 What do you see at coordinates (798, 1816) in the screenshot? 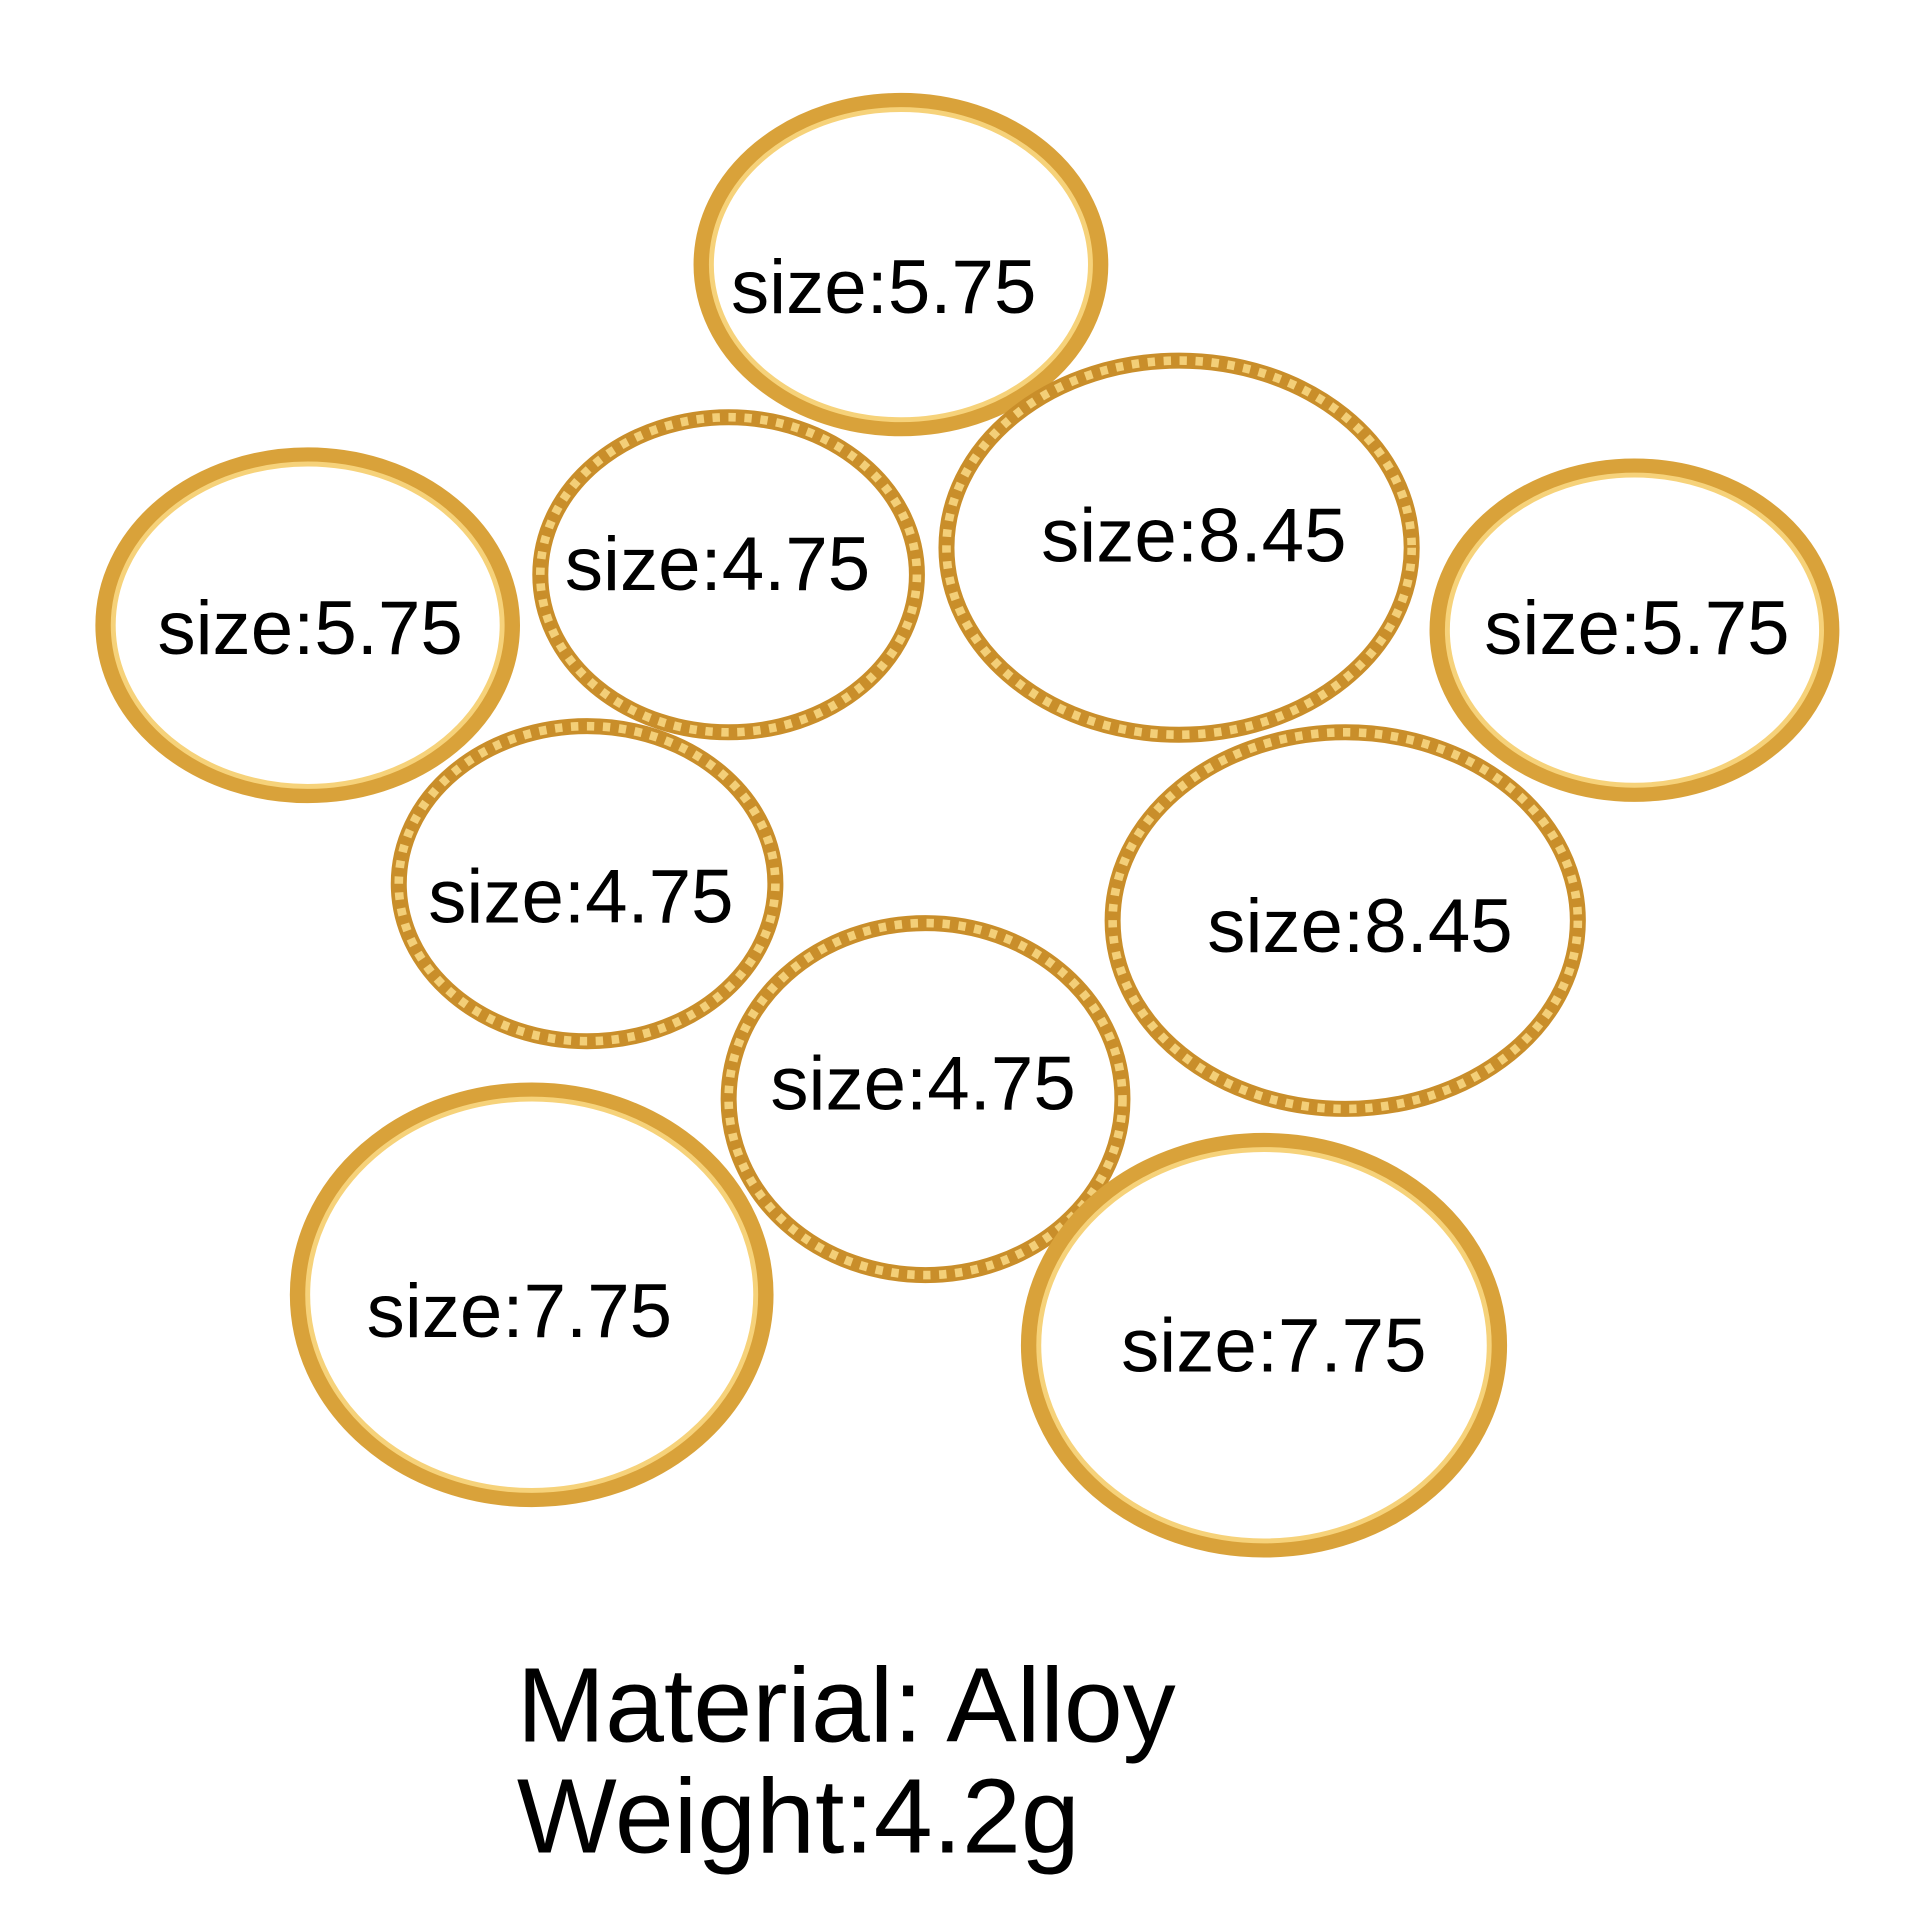
I see `weight: Weight:4.2g` at bounding box center [798, 1816].